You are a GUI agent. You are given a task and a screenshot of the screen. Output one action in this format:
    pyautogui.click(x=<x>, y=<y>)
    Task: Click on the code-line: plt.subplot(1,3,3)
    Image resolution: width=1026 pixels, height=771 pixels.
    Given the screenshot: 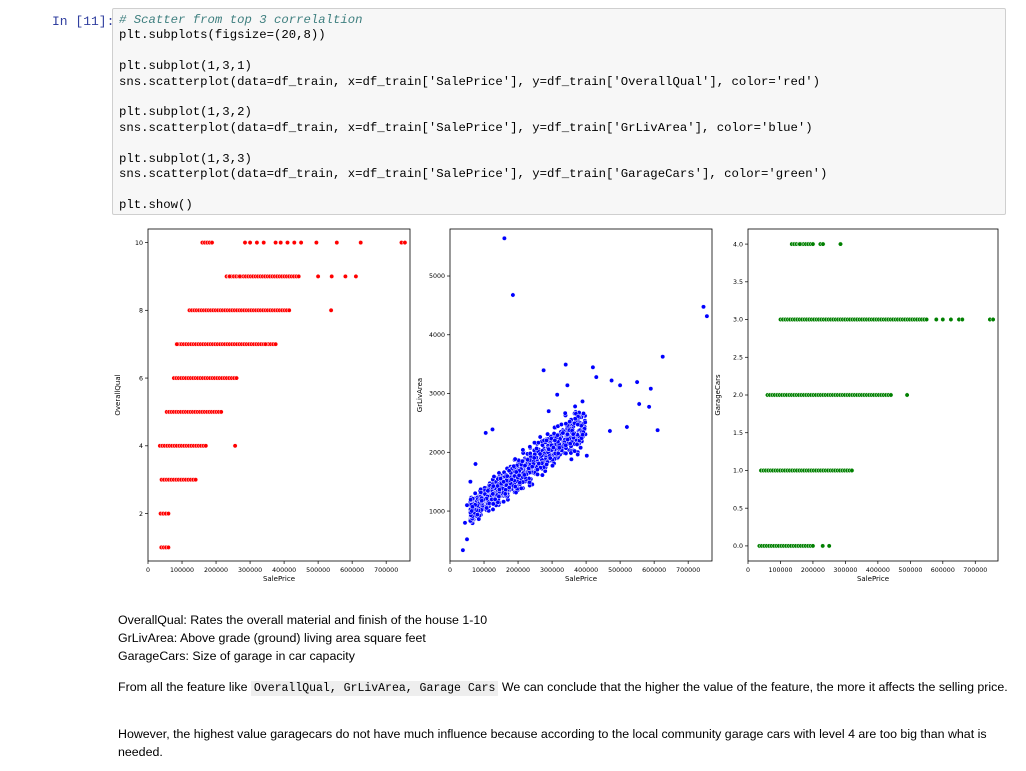 What is the action you would take?
    pyautogui.click(x=185, y=158)
    